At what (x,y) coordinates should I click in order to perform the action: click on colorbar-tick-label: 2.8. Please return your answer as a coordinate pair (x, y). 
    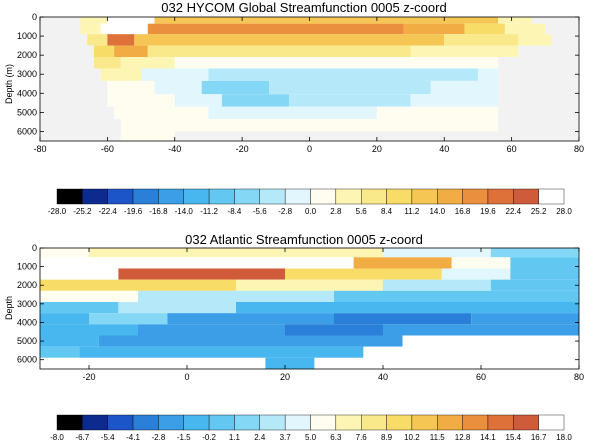
    Looking at the image, I should click on (336, 211).